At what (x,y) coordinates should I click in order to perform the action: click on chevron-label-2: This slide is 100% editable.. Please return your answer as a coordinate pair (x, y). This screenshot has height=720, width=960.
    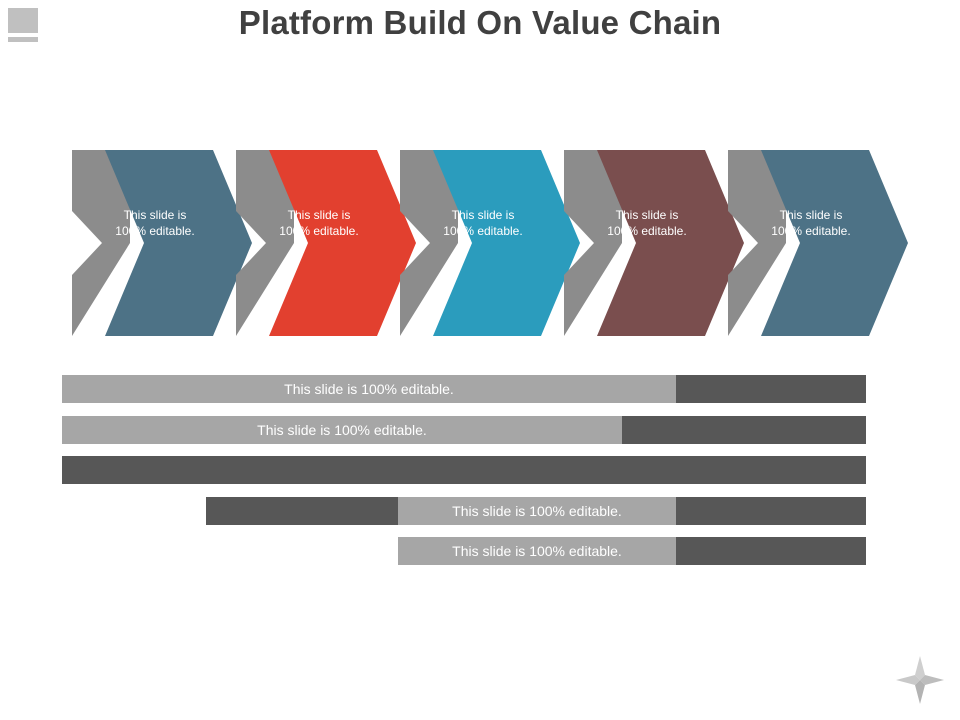
    Looking at the image, I should click on (319, 223).